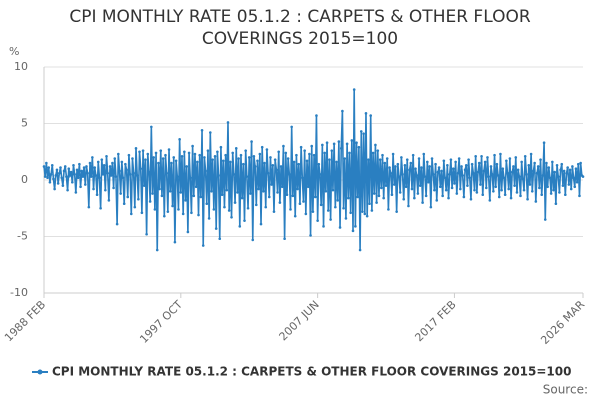  I want to click on x-tick-label: 2017 FEB, so click(435, 321).